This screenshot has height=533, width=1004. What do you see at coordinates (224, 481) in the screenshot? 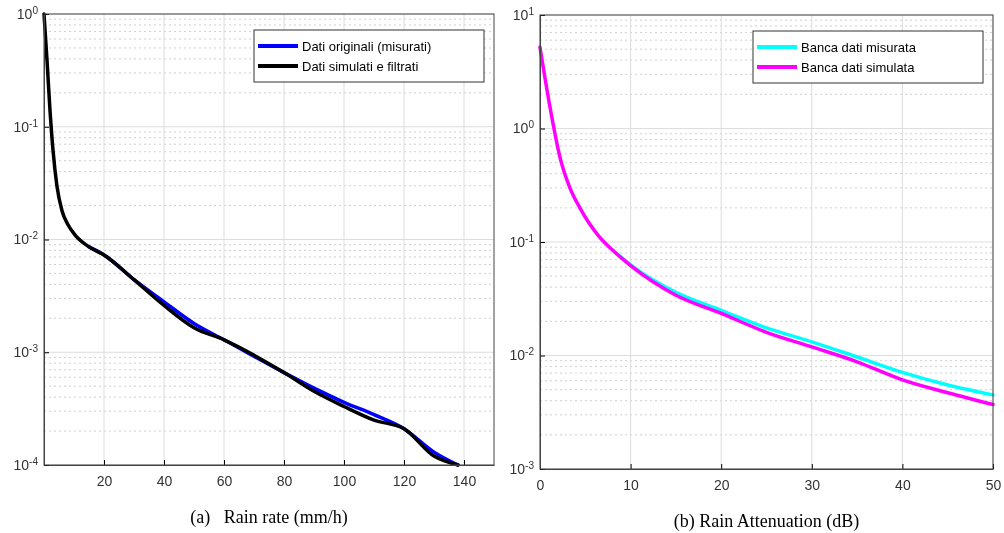
I see `x-tick-label: 60` at bounding box center [224, 481].